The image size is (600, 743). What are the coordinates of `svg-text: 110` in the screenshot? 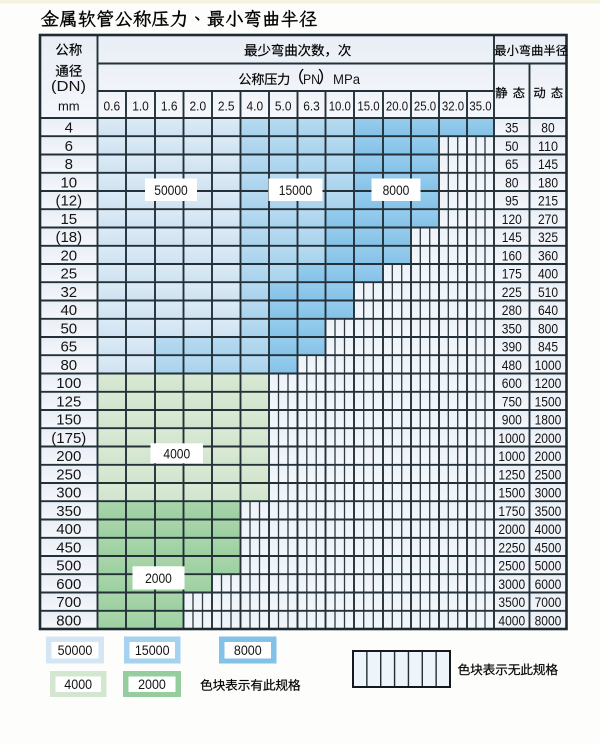 It's located at (548, 146).